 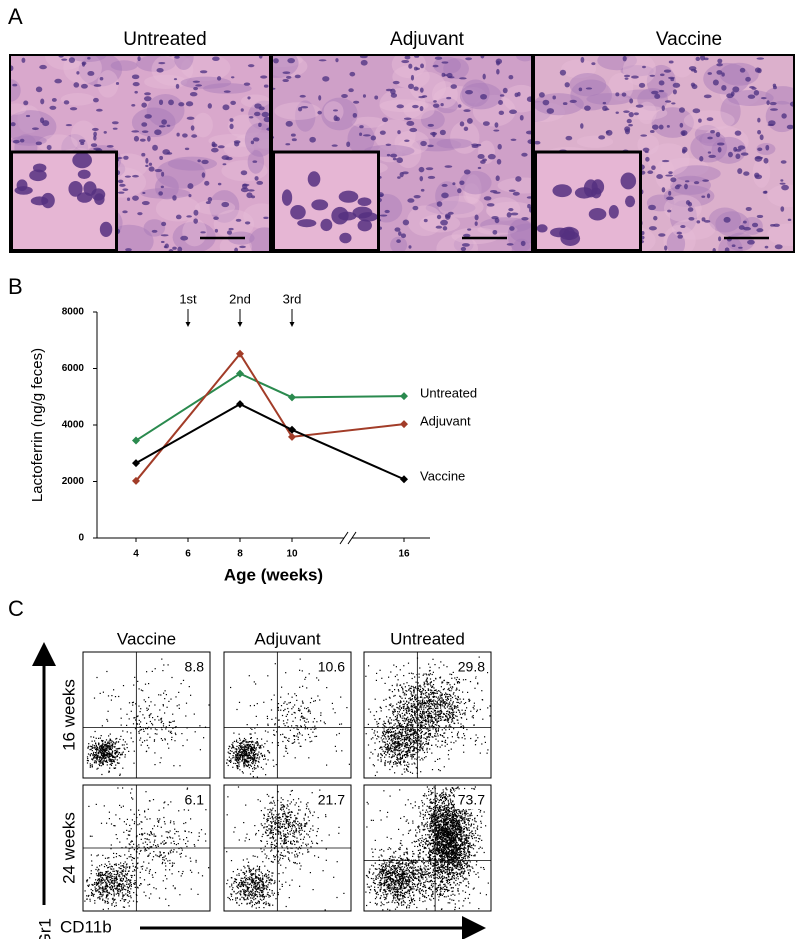 I want to click on inset-nucleus, so click(x=38, y=176).